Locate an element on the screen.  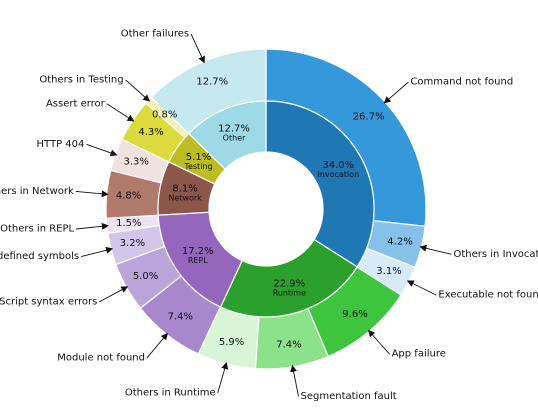
outer-label-others-in-runtime: Others in Runtime is located at coordinates (170, 393).